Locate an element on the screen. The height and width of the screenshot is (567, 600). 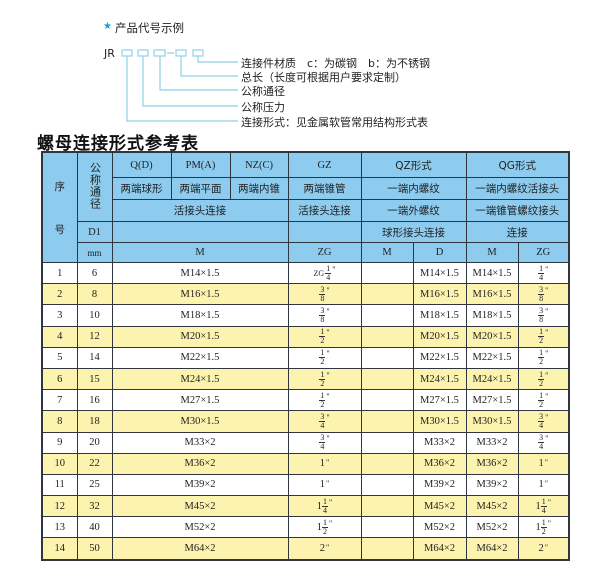
header-nominal-diameter: 公称通径 is located at coordinates (94, 186).